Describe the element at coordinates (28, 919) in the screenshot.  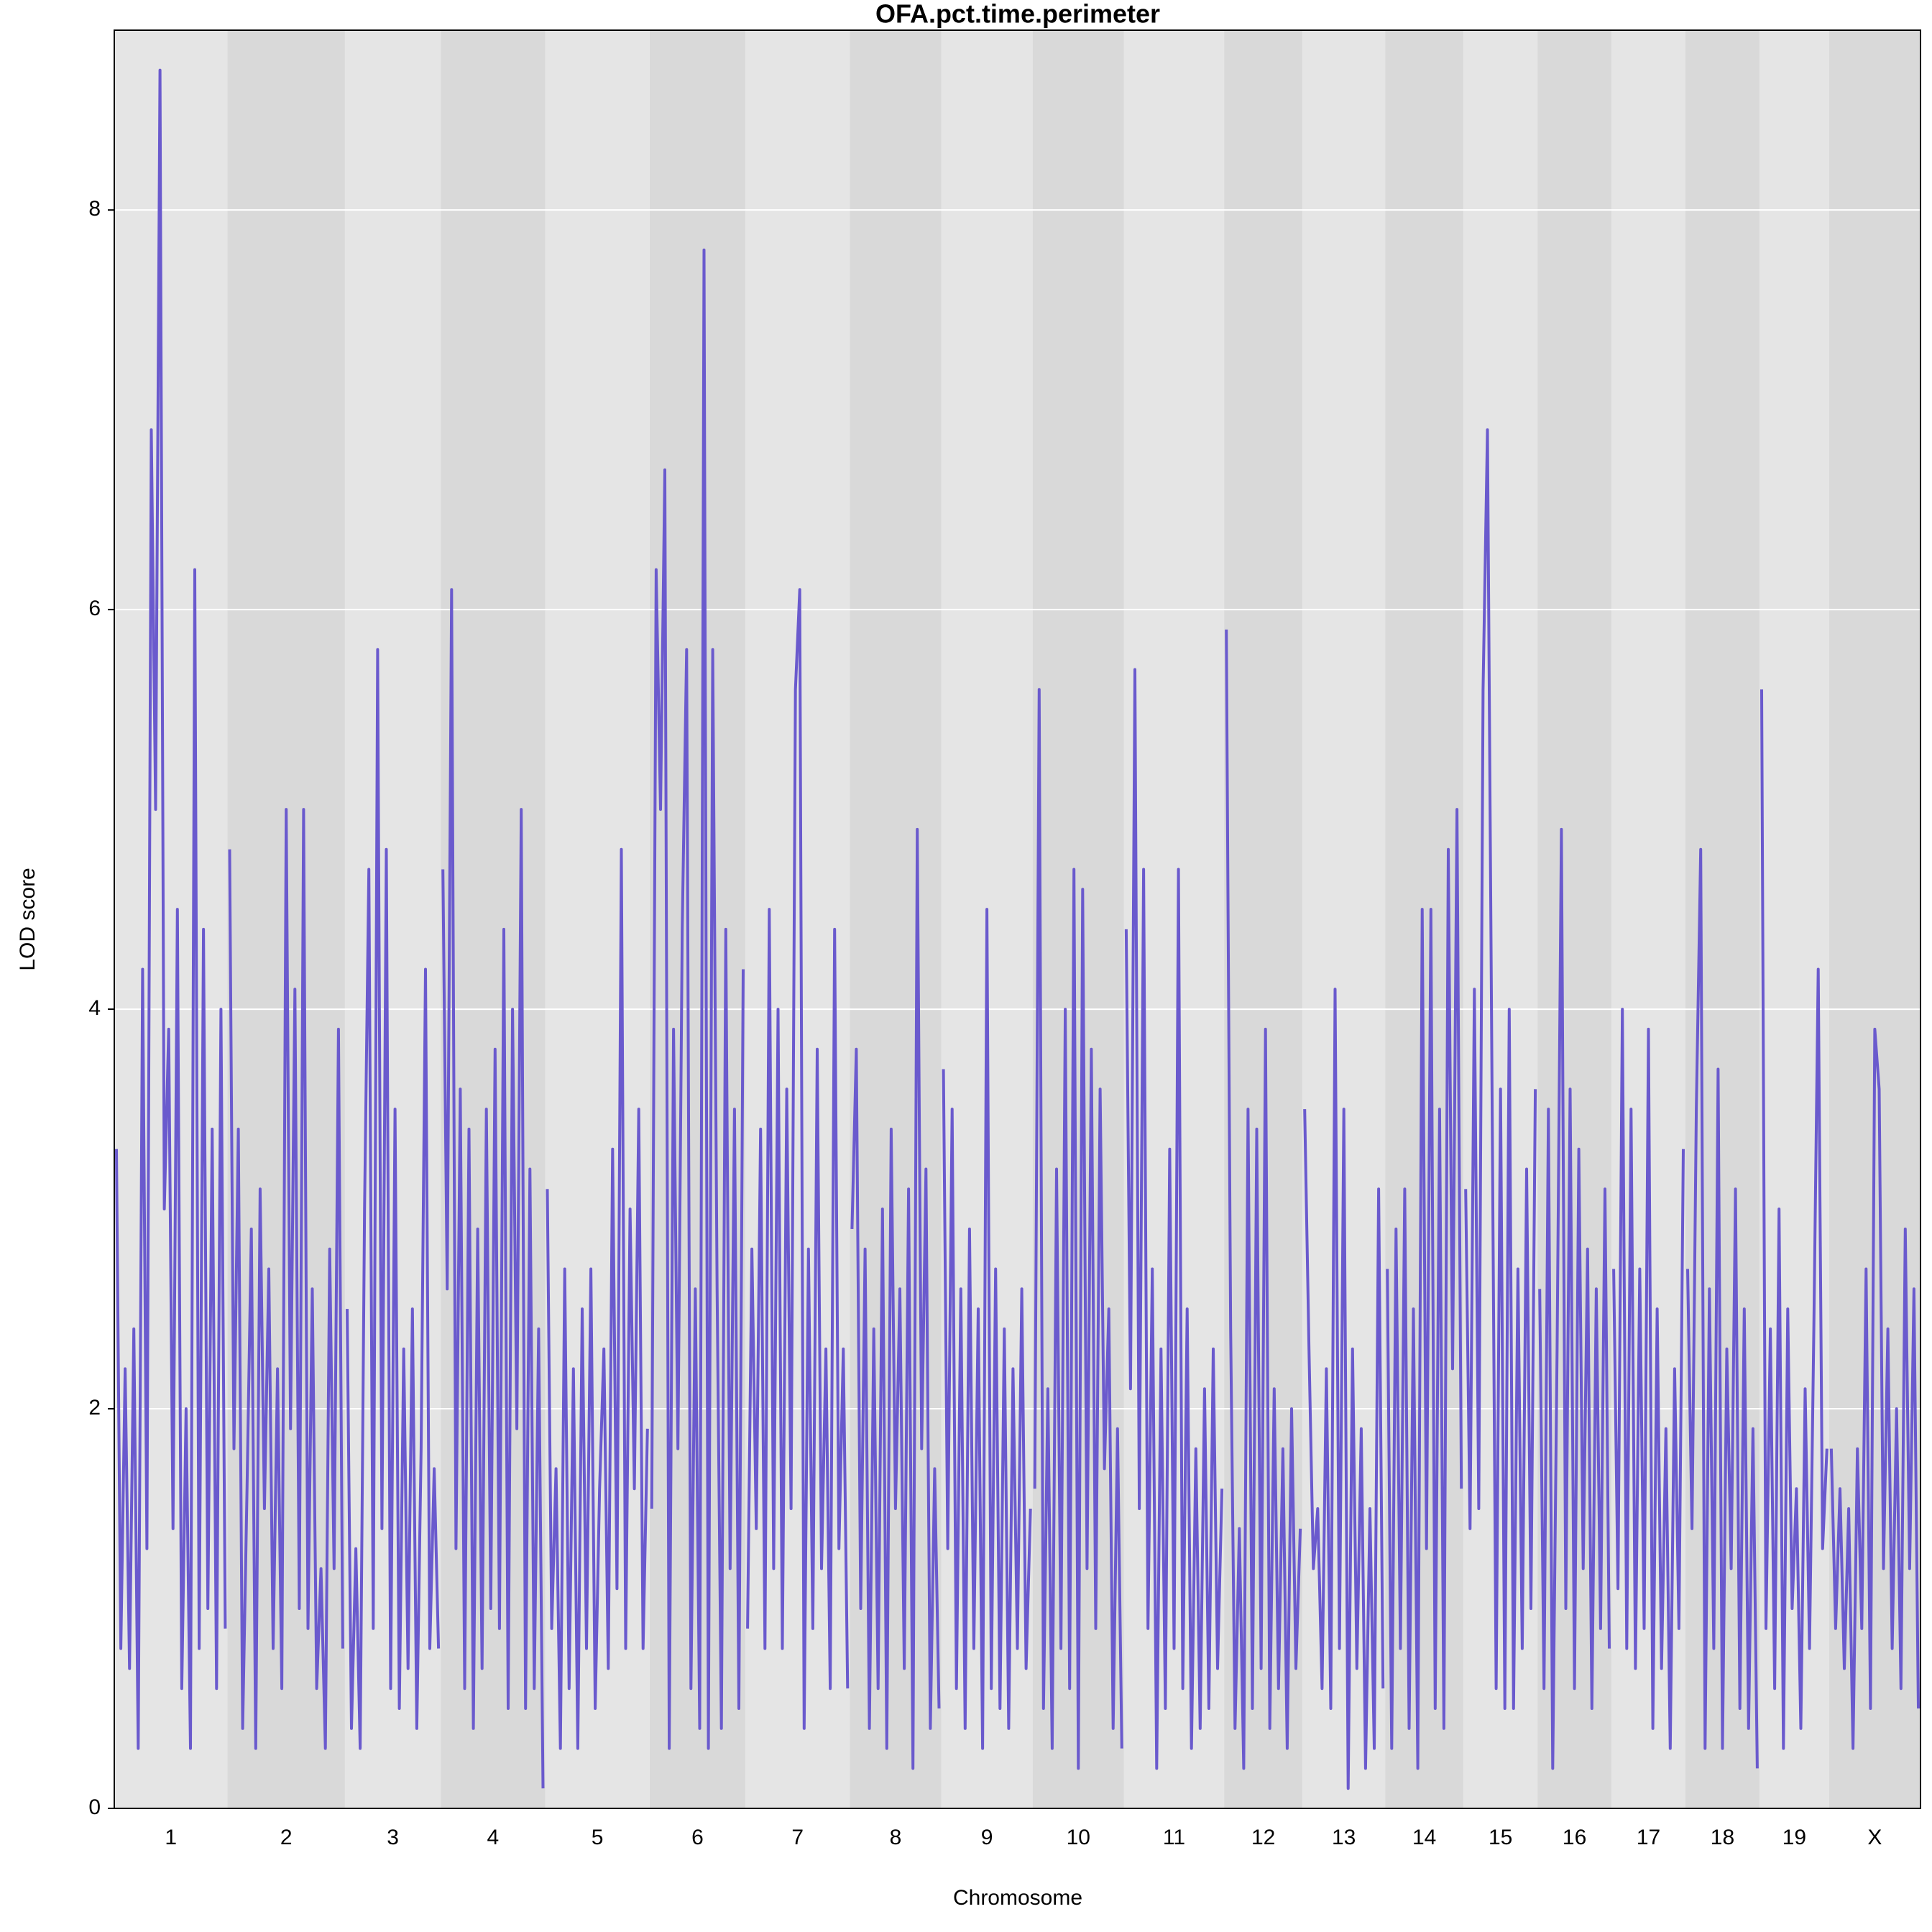
I see `y-axis-title: LOD score` at that location.